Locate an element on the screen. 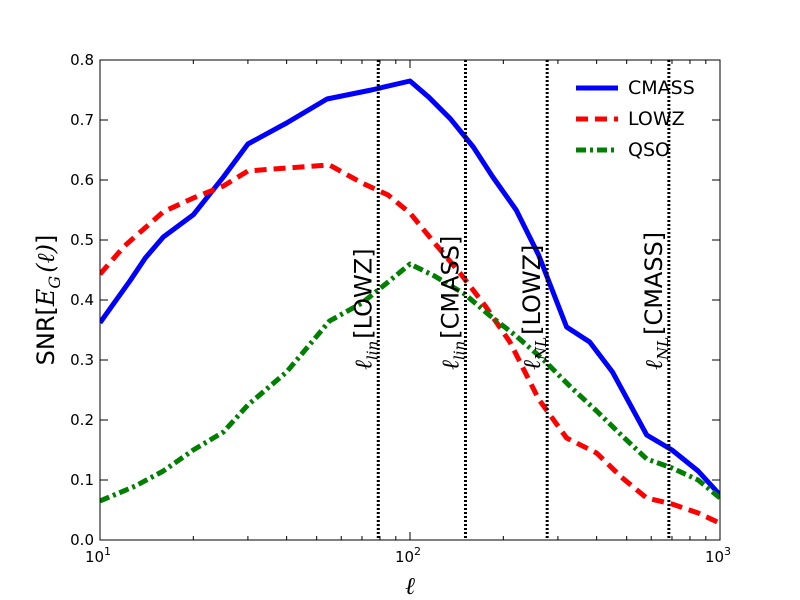 The image size is (800, 600). legend-label-lowz: LOWZ is located at coordinates (656, 119).